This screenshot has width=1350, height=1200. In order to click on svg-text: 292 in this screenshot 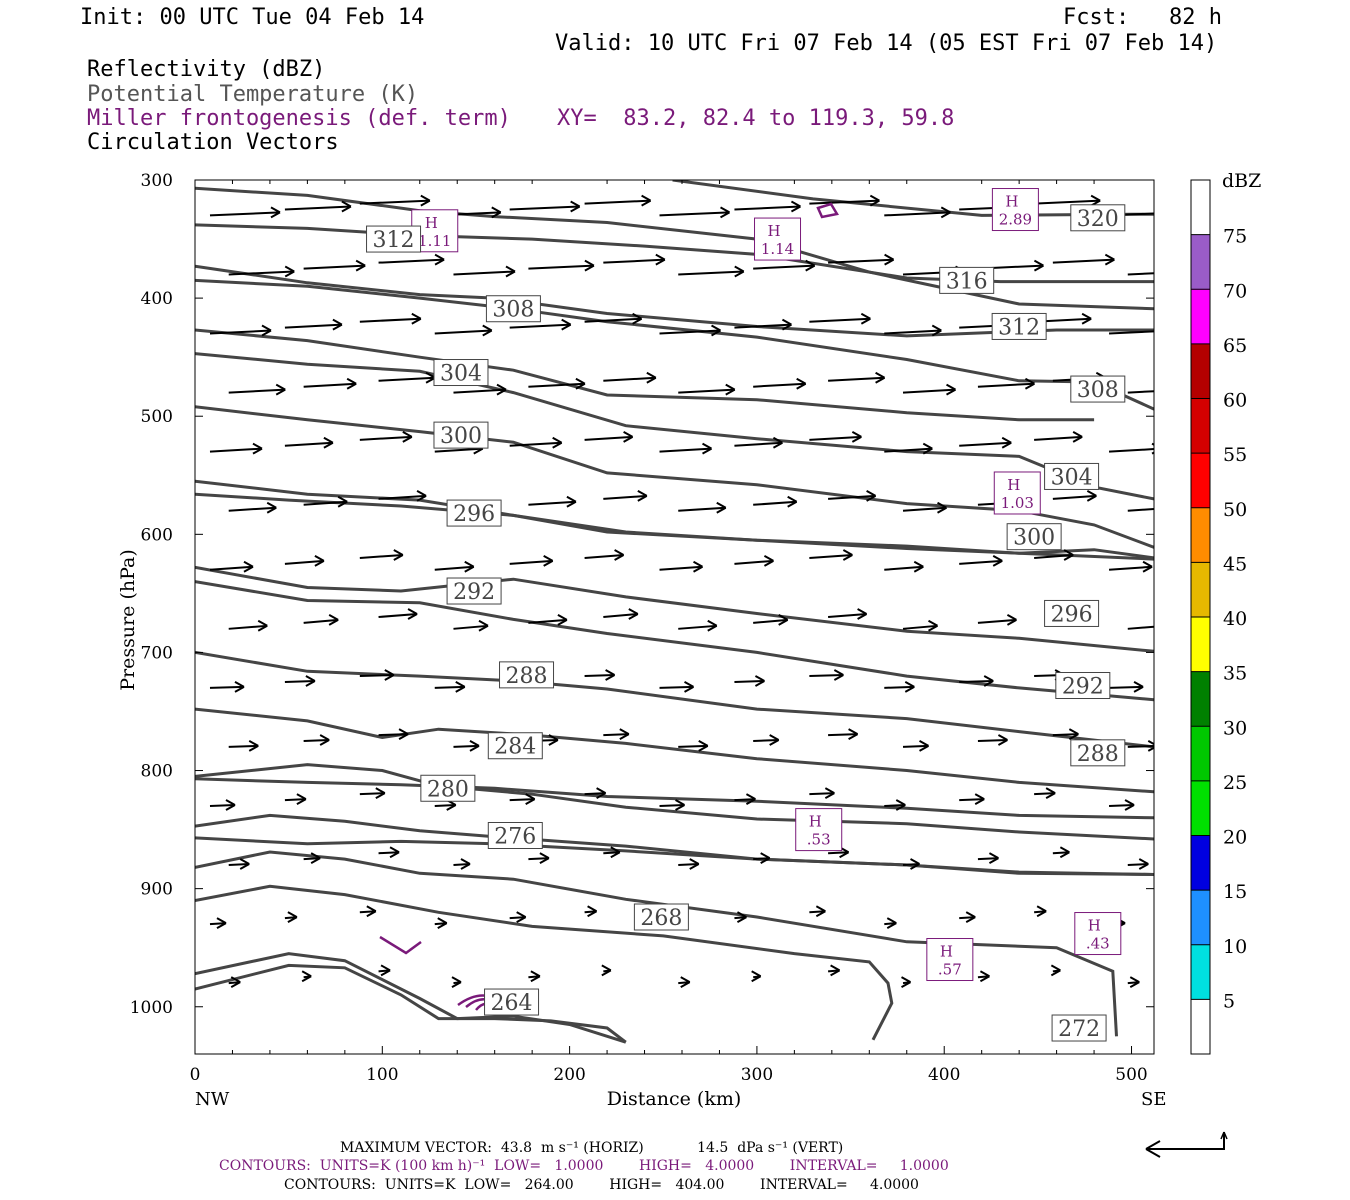, I will do `click(1083, 687)`.